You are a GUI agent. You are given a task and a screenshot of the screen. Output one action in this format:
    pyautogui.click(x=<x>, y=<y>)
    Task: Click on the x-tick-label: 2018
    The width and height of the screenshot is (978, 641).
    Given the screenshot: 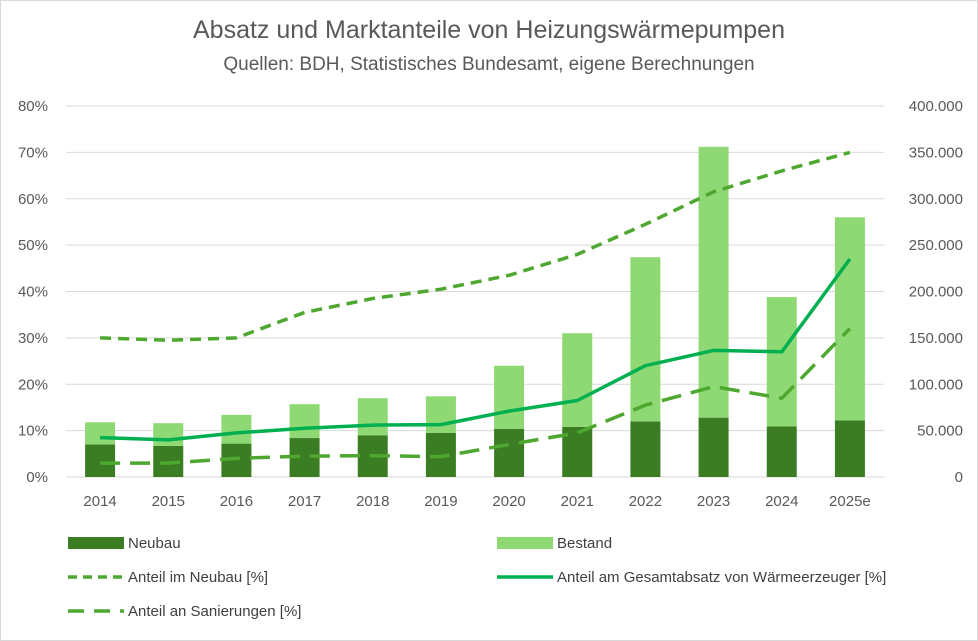 What is the action you would take?
    pyautogui.click(x=372, y=501)
    